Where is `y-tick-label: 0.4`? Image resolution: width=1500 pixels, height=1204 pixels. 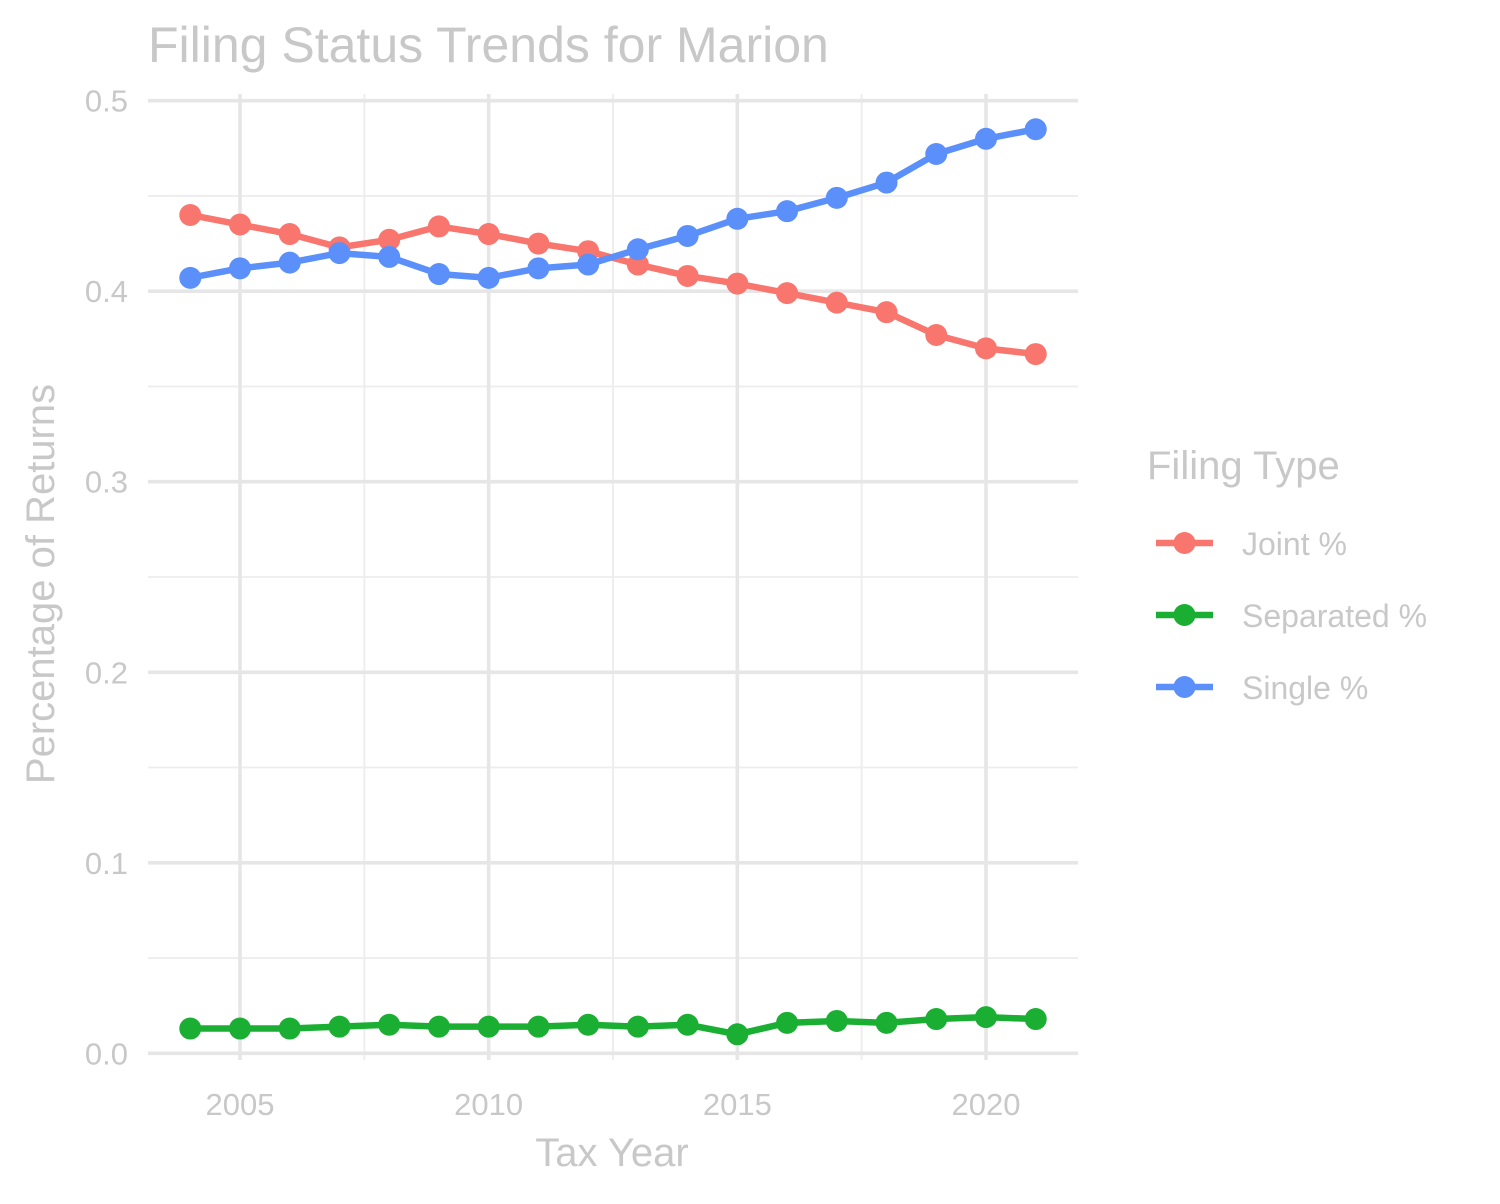 y-tick-label: 0.4 is located at coordinates (106, 291).